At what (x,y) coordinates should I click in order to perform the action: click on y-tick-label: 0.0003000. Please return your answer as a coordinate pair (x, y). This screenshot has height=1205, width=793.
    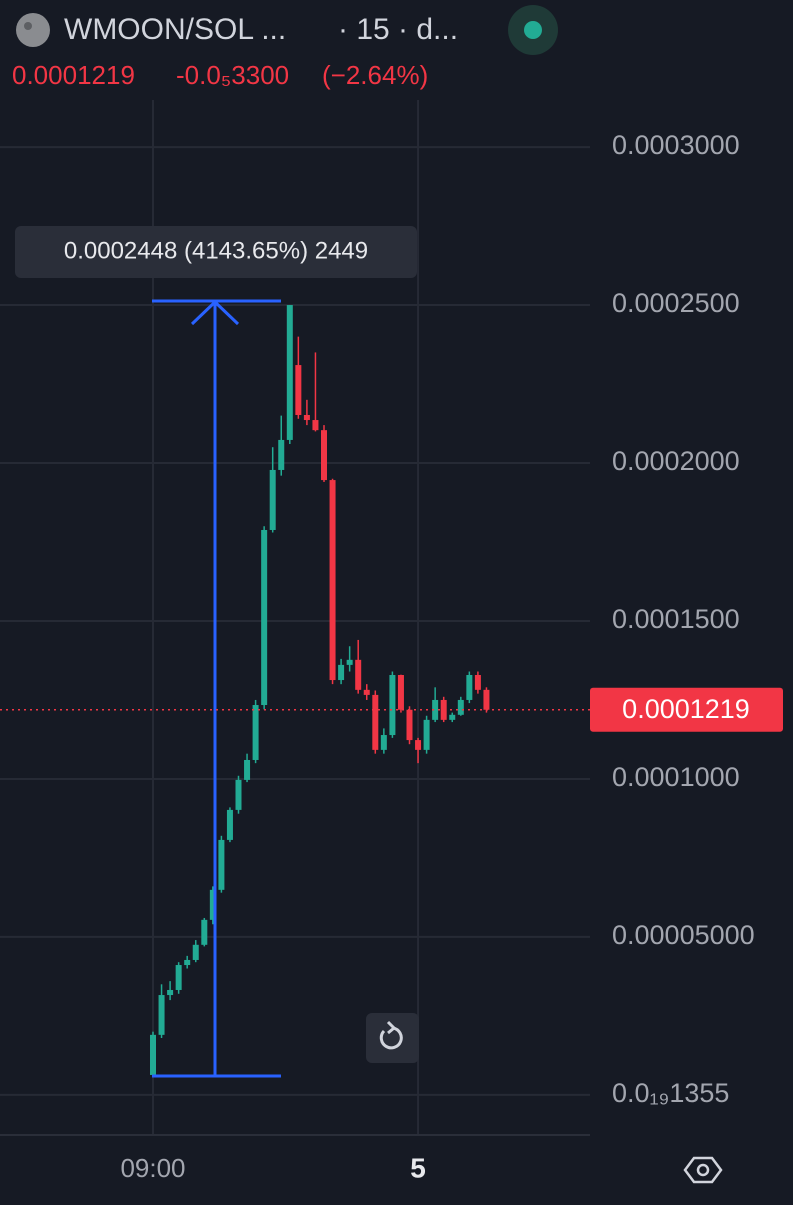
    Looking at the image, I should click on (676, 145).